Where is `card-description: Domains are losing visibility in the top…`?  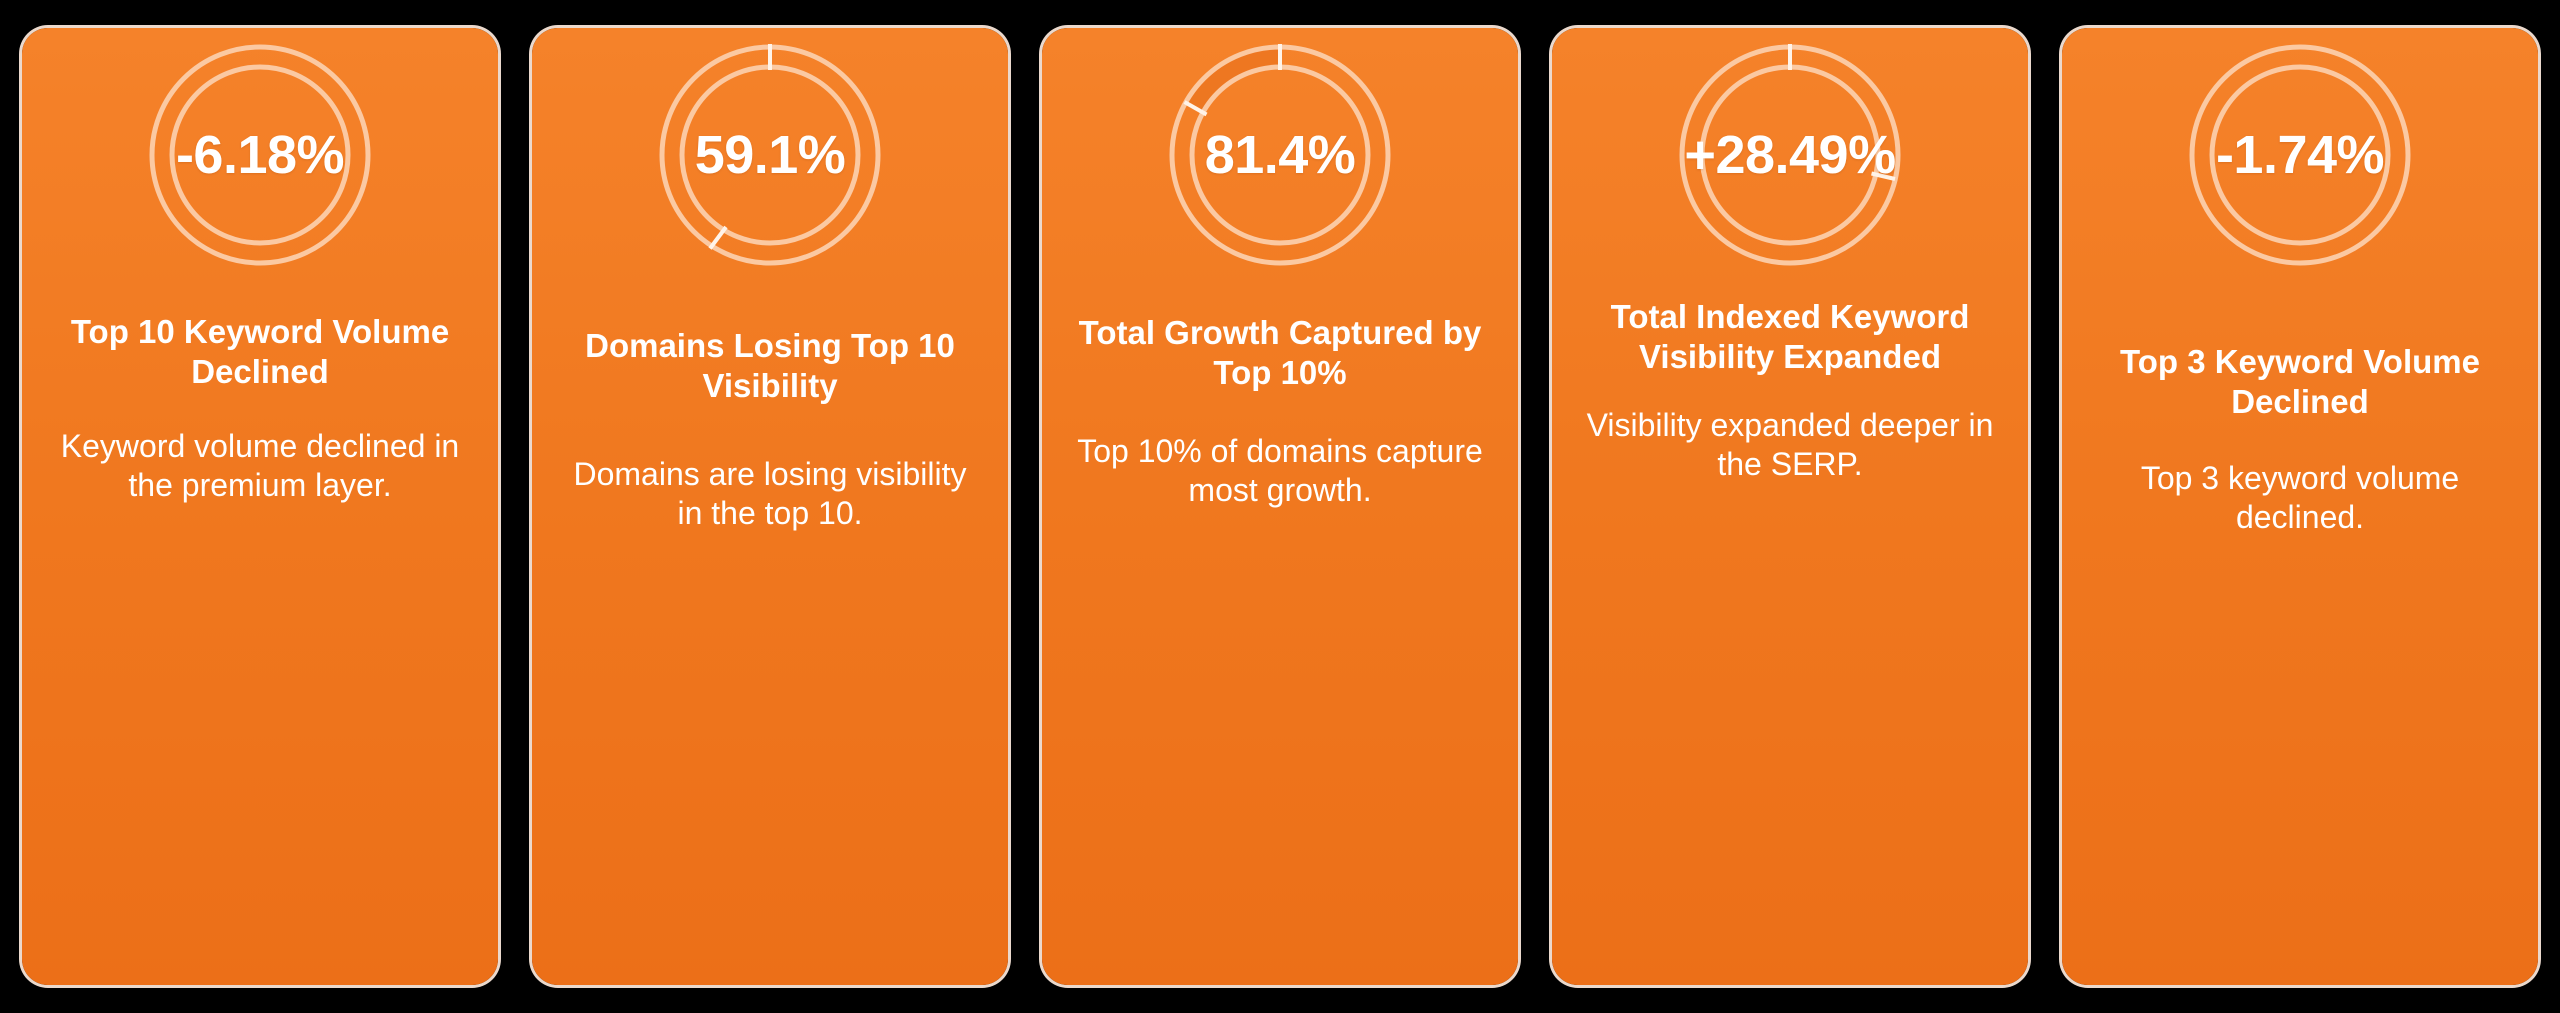
card-description: Domains are losing visibility in the top… is located at coordinates (770, 493).